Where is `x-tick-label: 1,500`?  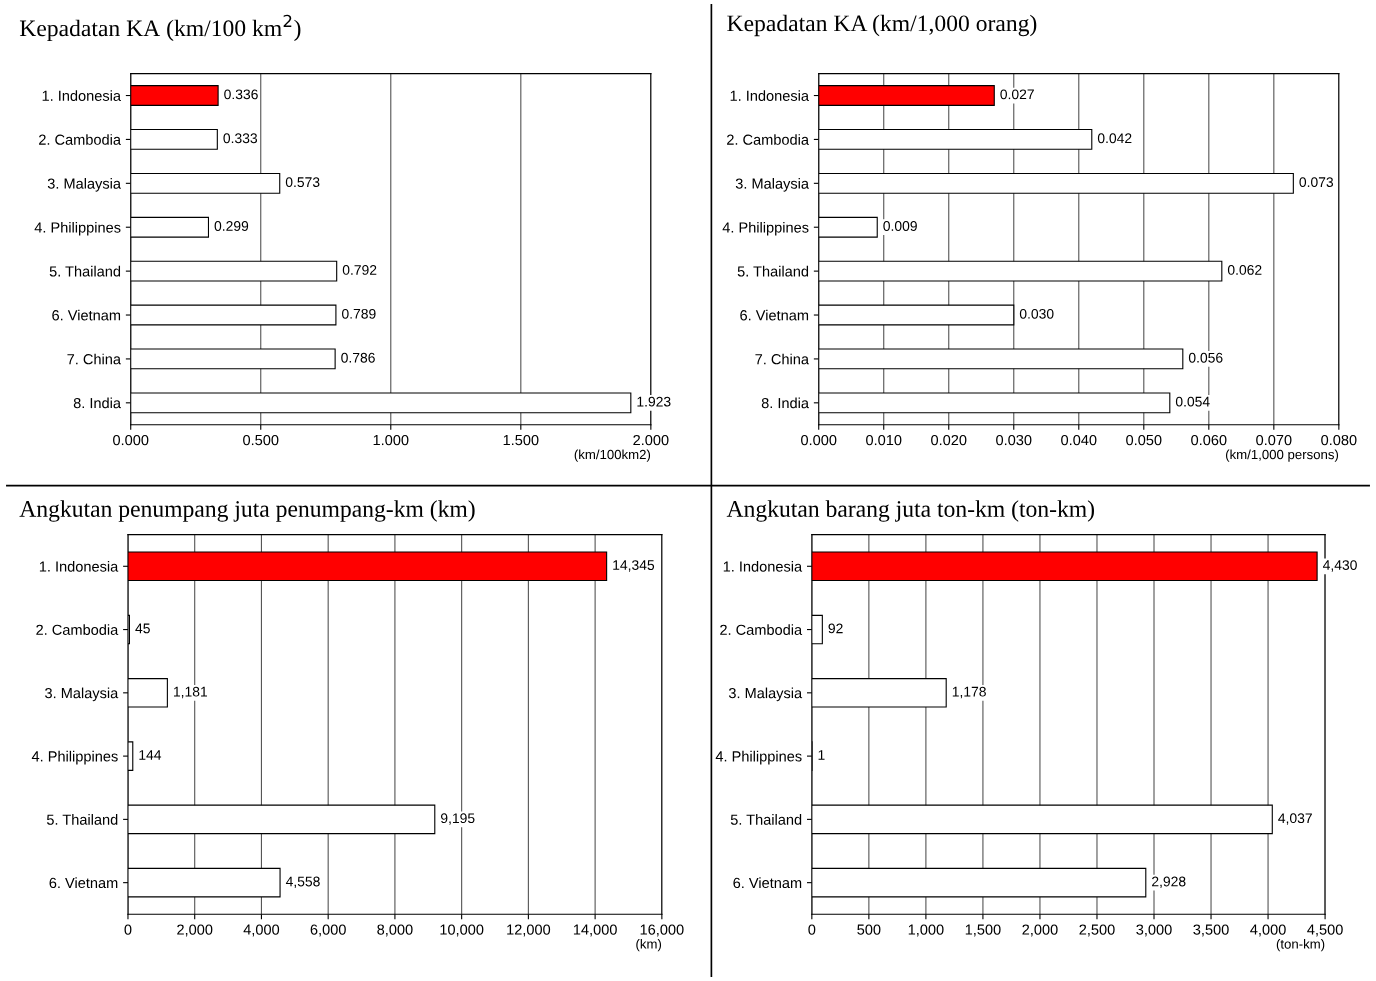 x-tick-label: 1,500 is located at coordinates (983, 930).